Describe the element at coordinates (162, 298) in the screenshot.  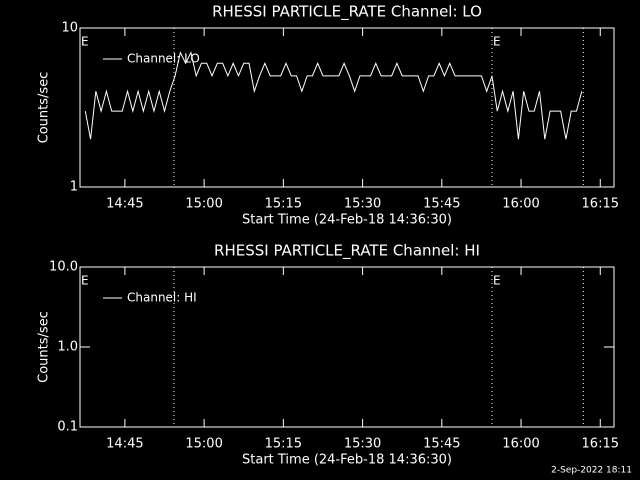
I see `legend-label: Channel: HI` at that location.